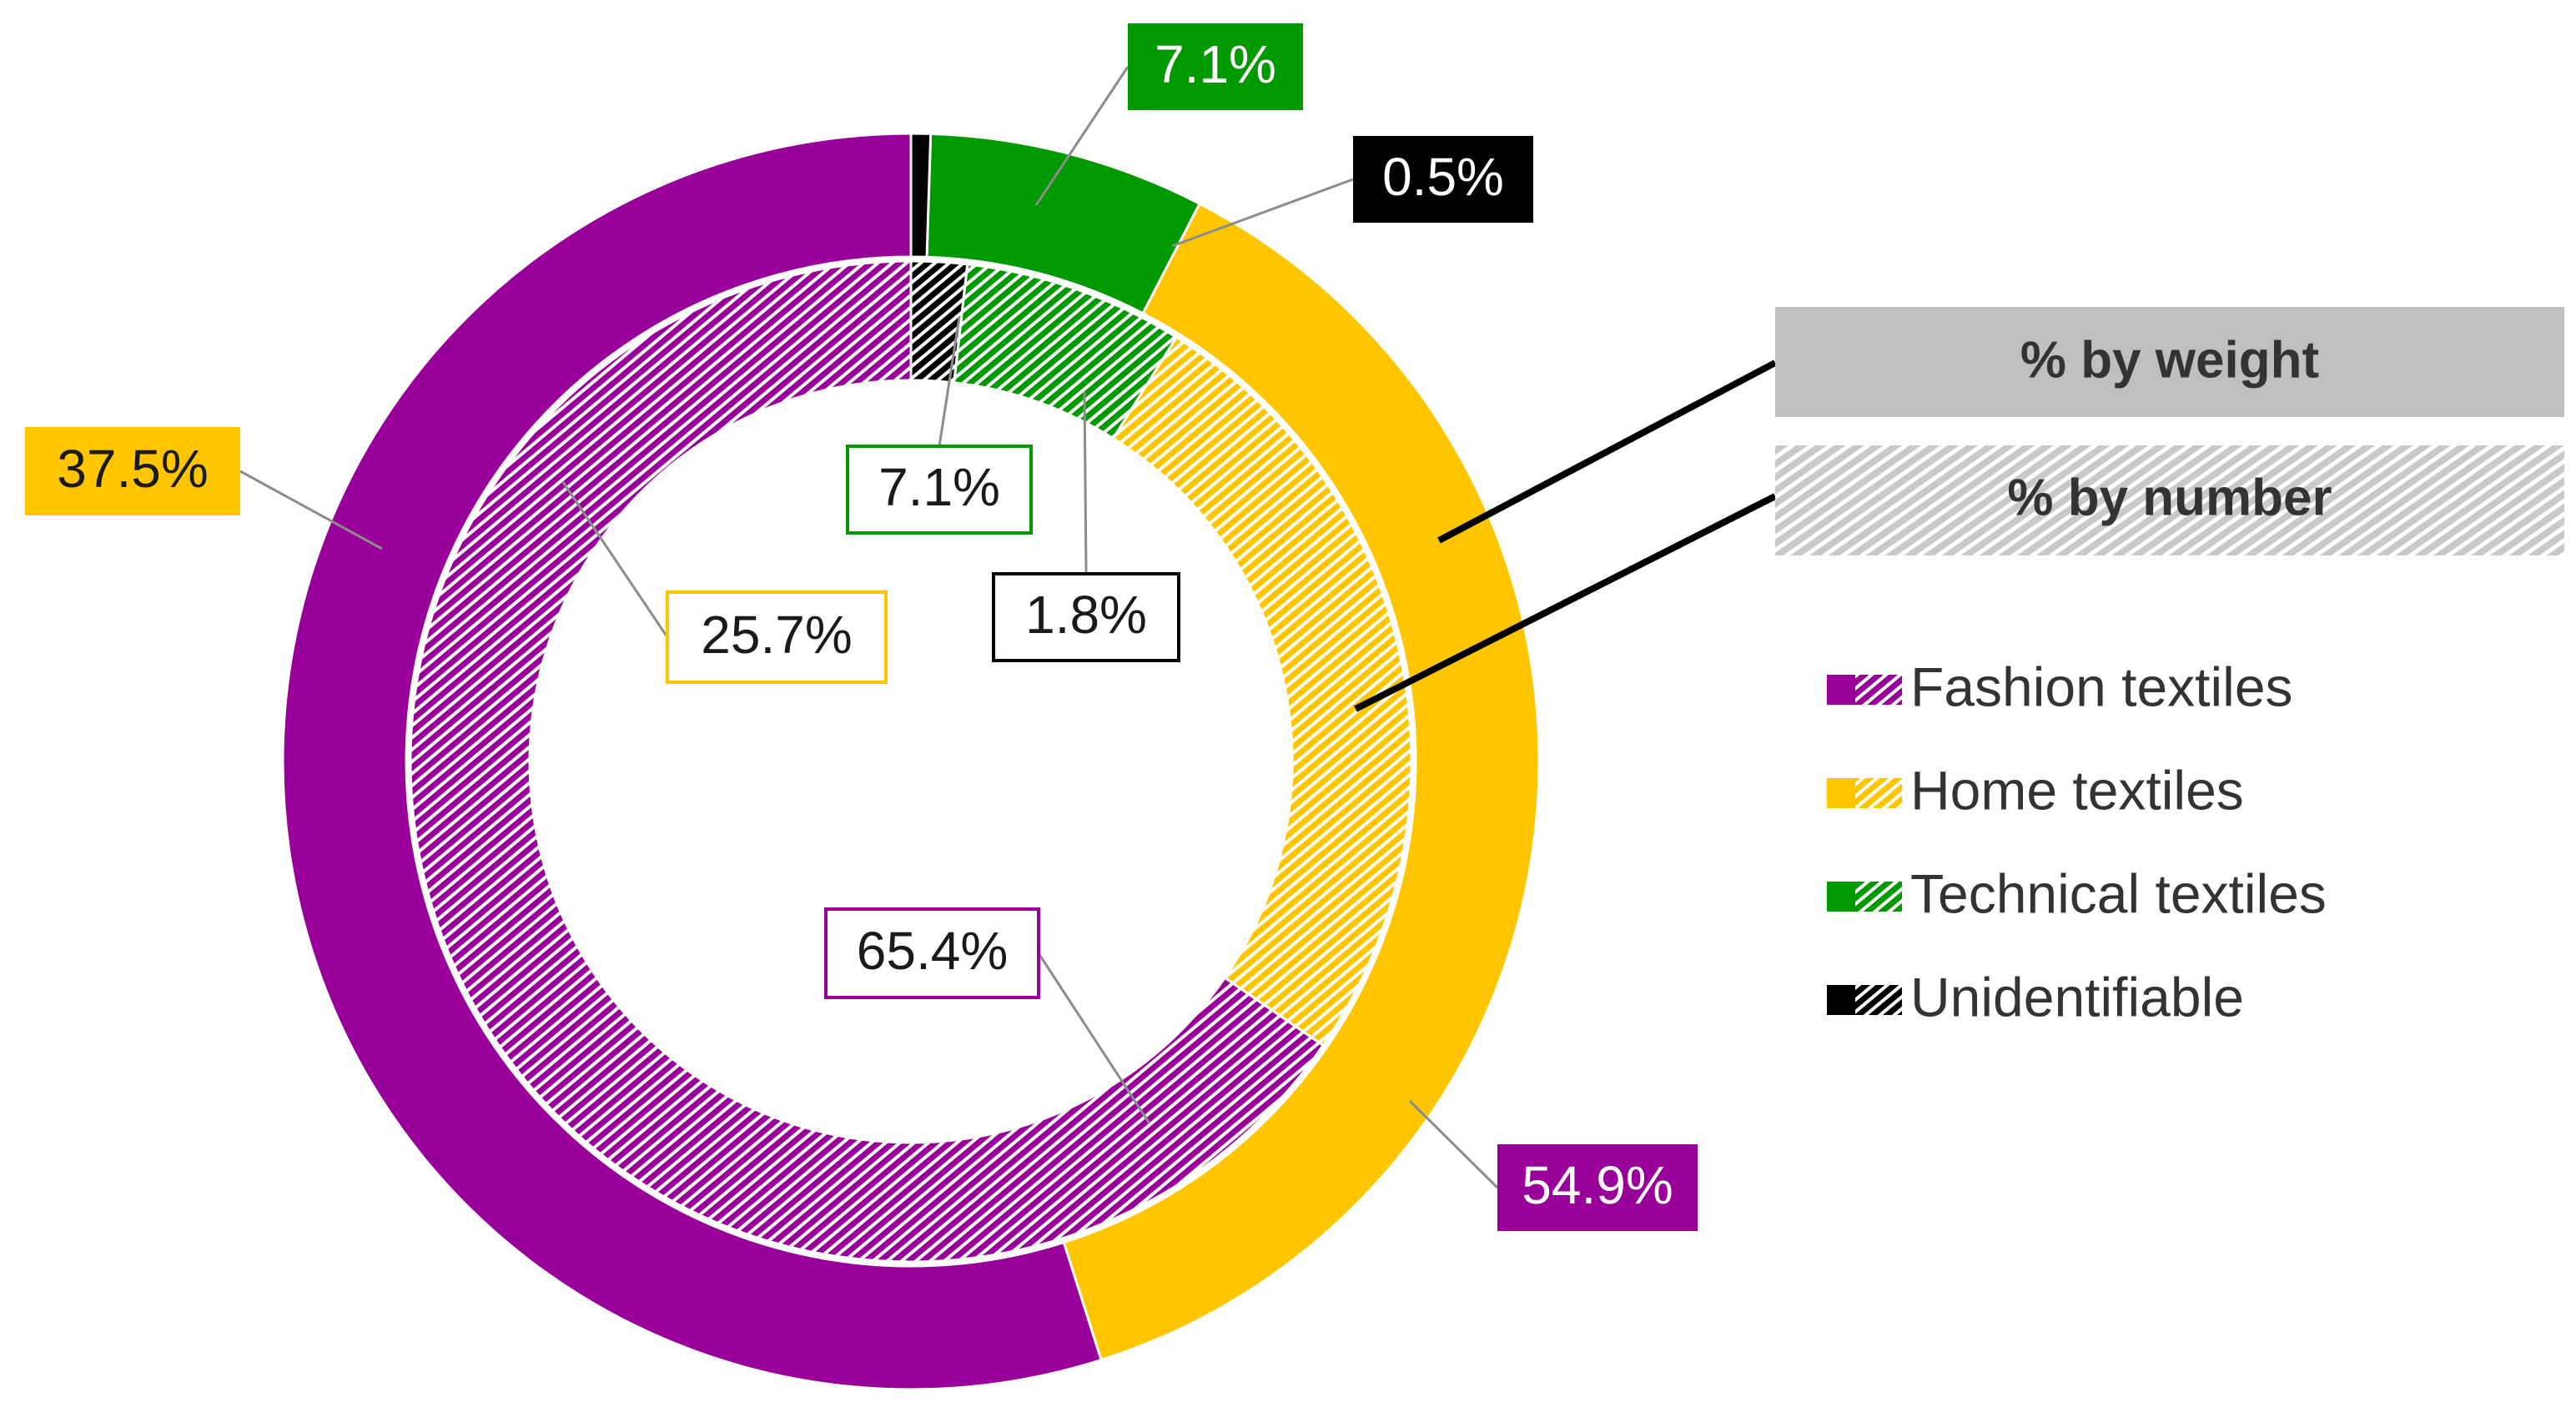 Image resolution: width=2576 pixels, height=1407 pixels. I want to click on legend-label-fashion-textiles: Fashion textiles, so click(2101, 686).